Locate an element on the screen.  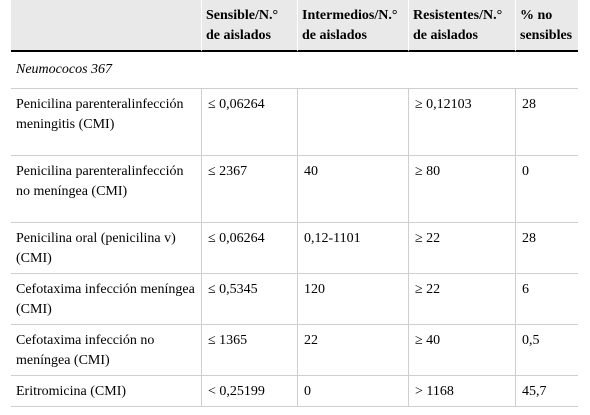
group-row: Neumococos 367 is located at coordinates (294, 70).